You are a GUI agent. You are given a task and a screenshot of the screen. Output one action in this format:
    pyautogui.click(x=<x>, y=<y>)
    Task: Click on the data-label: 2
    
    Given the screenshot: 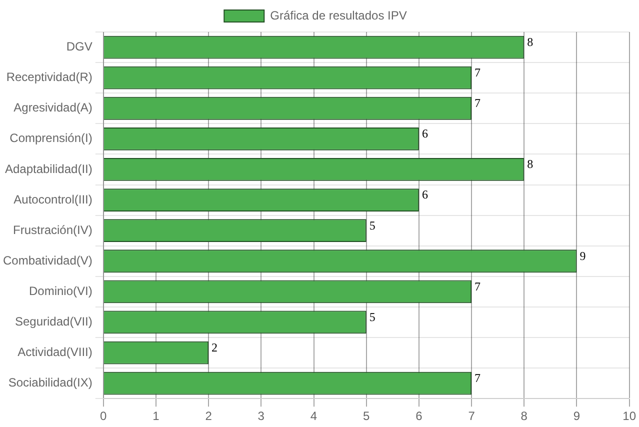 What is the action you would take?
    pyautogui.click(x=215, y=347)
    